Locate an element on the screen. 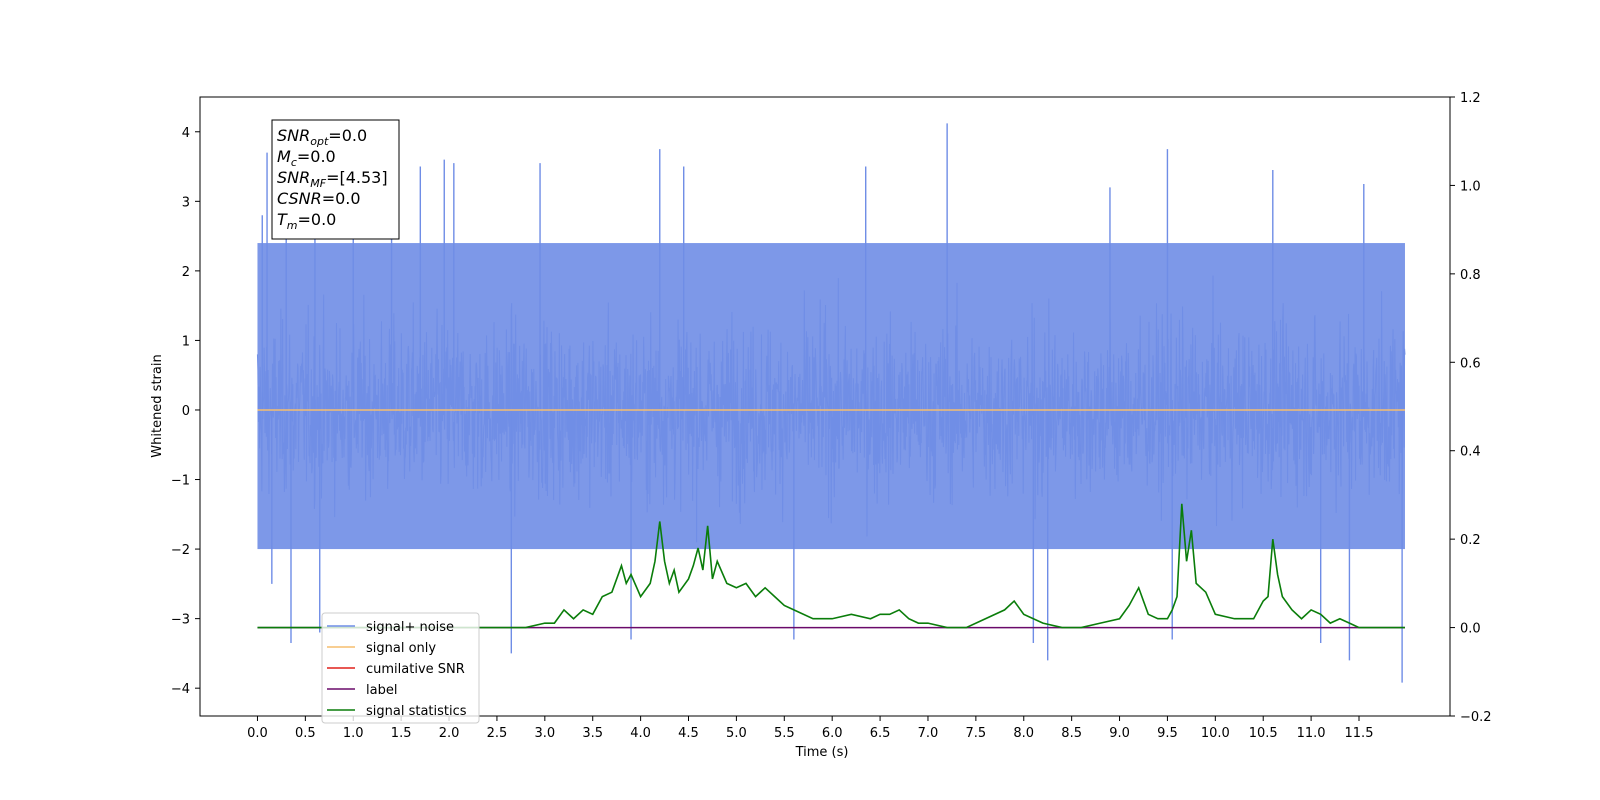 The width and height of the screenshot is (1600, 800). y-tick-label: −3 is located at coordinates (180, 620).